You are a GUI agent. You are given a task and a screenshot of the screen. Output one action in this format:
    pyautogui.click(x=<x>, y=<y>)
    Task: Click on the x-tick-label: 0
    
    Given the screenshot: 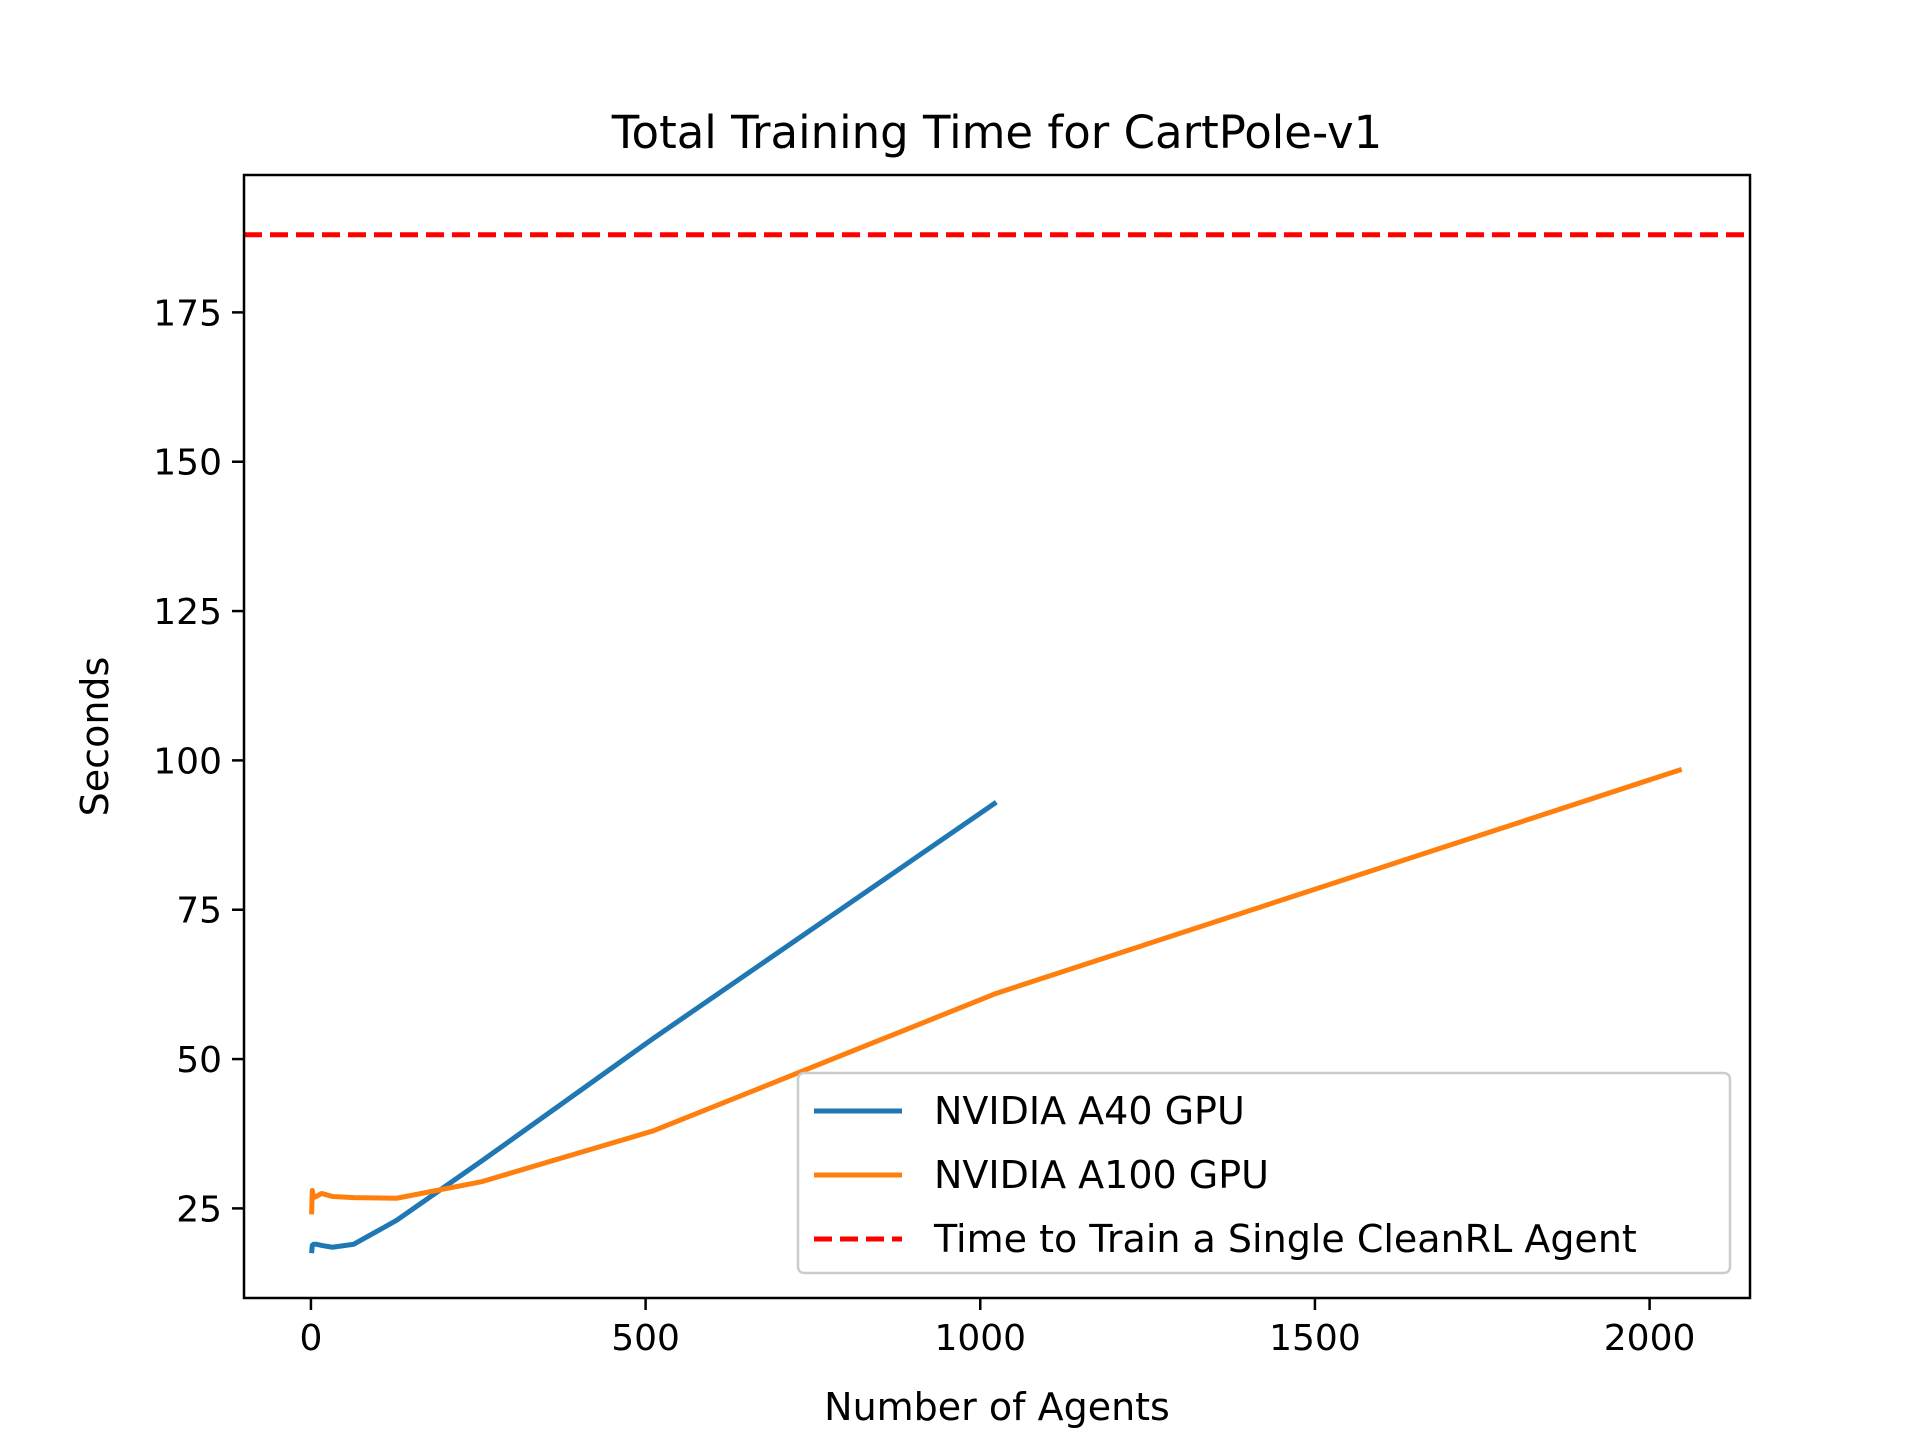 What is the action you would take?
    pyautogui.click(x=310, y=1338)
    